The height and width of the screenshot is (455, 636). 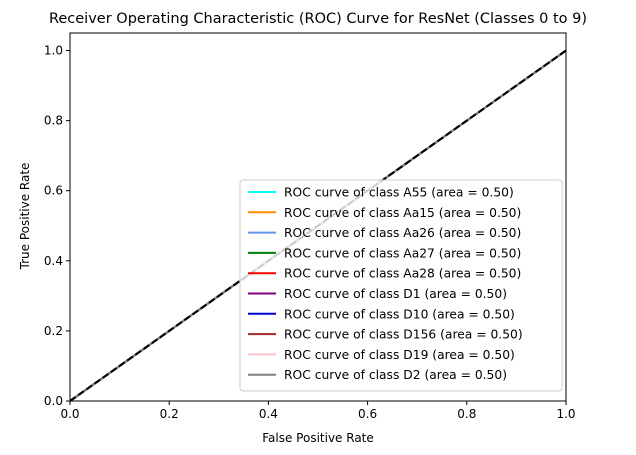 I want to click on legend-entry-label: ROC curve of class Aa26 (area = 0.50), so click(x=402, y=233).